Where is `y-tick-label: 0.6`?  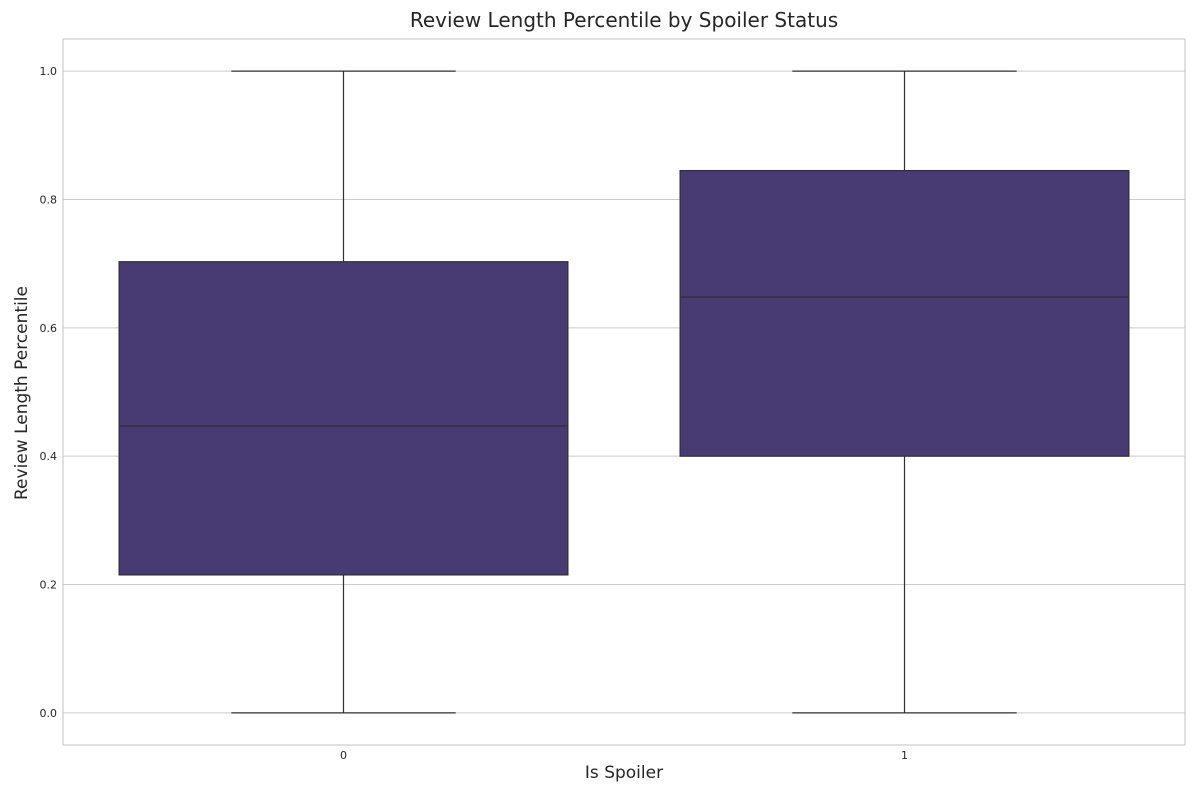 y-tick-label: 0.6 is located at coordinates (49, 328).